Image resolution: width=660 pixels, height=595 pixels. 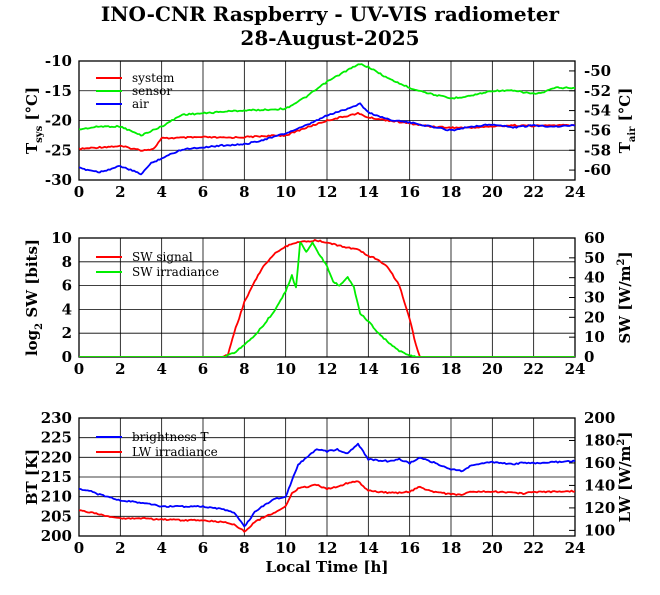 I want to click on y2-tick-label: 180, so click(x=599, y=440).